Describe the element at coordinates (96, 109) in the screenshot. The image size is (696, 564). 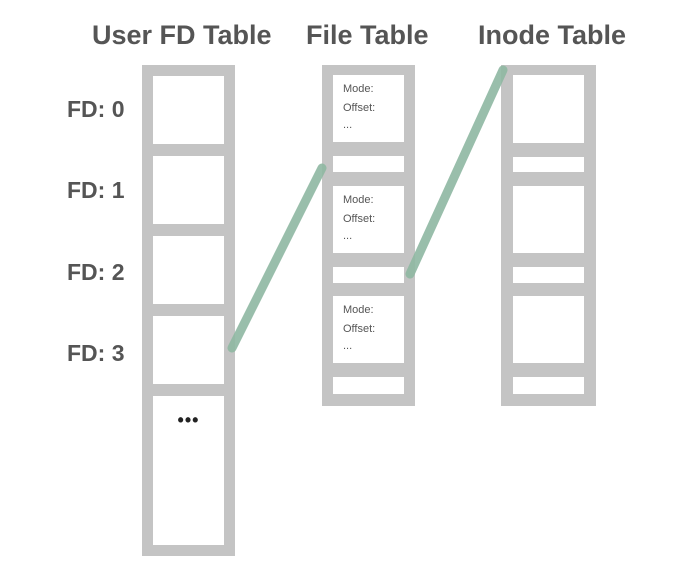
I see `fd-label-0: FD: 0` at that location.